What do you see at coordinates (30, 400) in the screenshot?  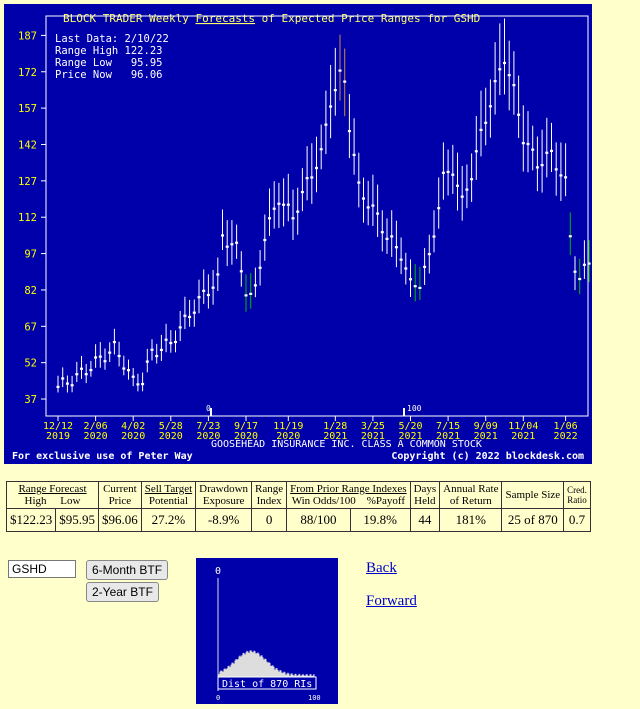 I see `y-tick-label: 37` at bounding box center [30, 400].